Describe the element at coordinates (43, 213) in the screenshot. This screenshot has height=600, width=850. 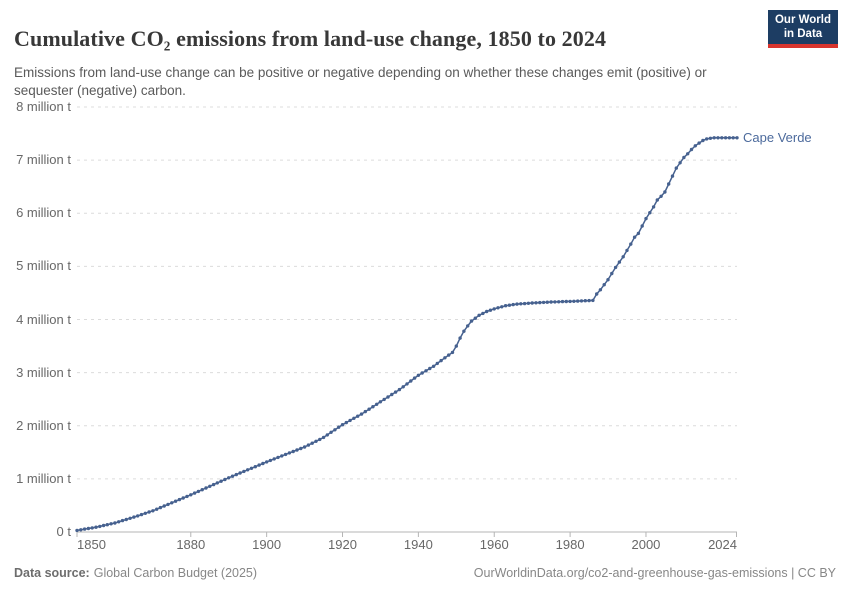
I see `y-axis-tick-label: 6 million t` at that location.